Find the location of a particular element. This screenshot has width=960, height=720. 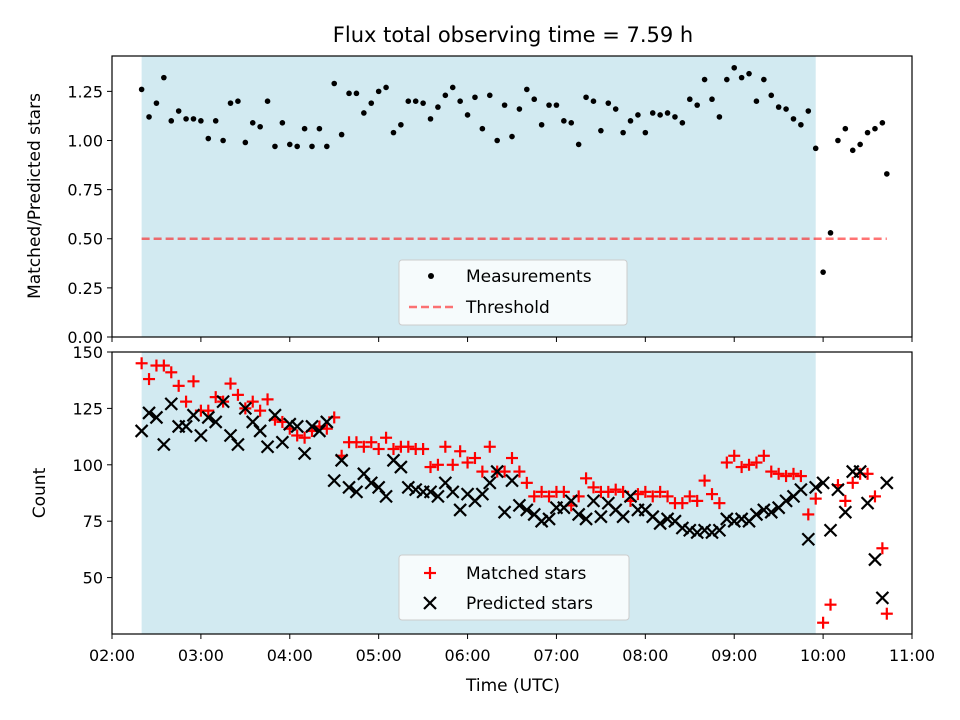

bottom-y-tick-label: 150 is located at coordinates (87, 352).